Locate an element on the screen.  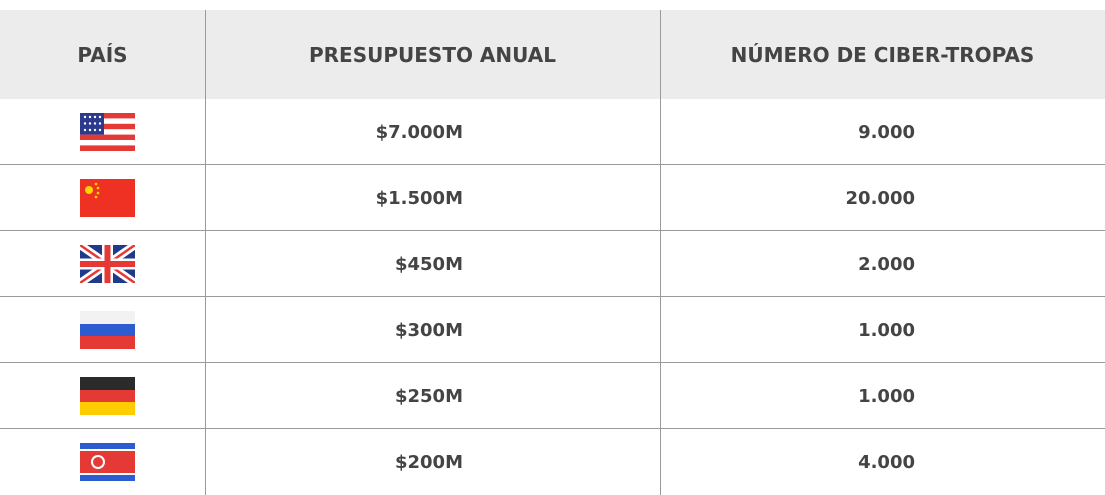
budget: $1.500M is located at coordinates (419, 198).